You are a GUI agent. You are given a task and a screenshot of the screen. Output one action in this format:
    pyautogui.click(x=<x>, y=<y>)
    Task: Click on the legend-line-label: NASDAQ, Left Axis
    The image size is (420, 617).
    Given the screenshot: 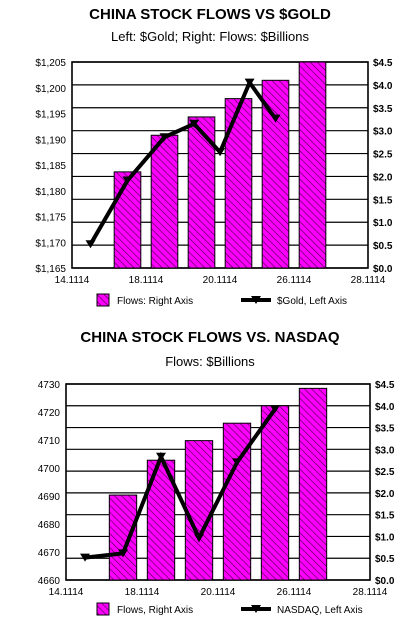 What is the action you would take?
    pyautogui.click(x=320, y=610)
    